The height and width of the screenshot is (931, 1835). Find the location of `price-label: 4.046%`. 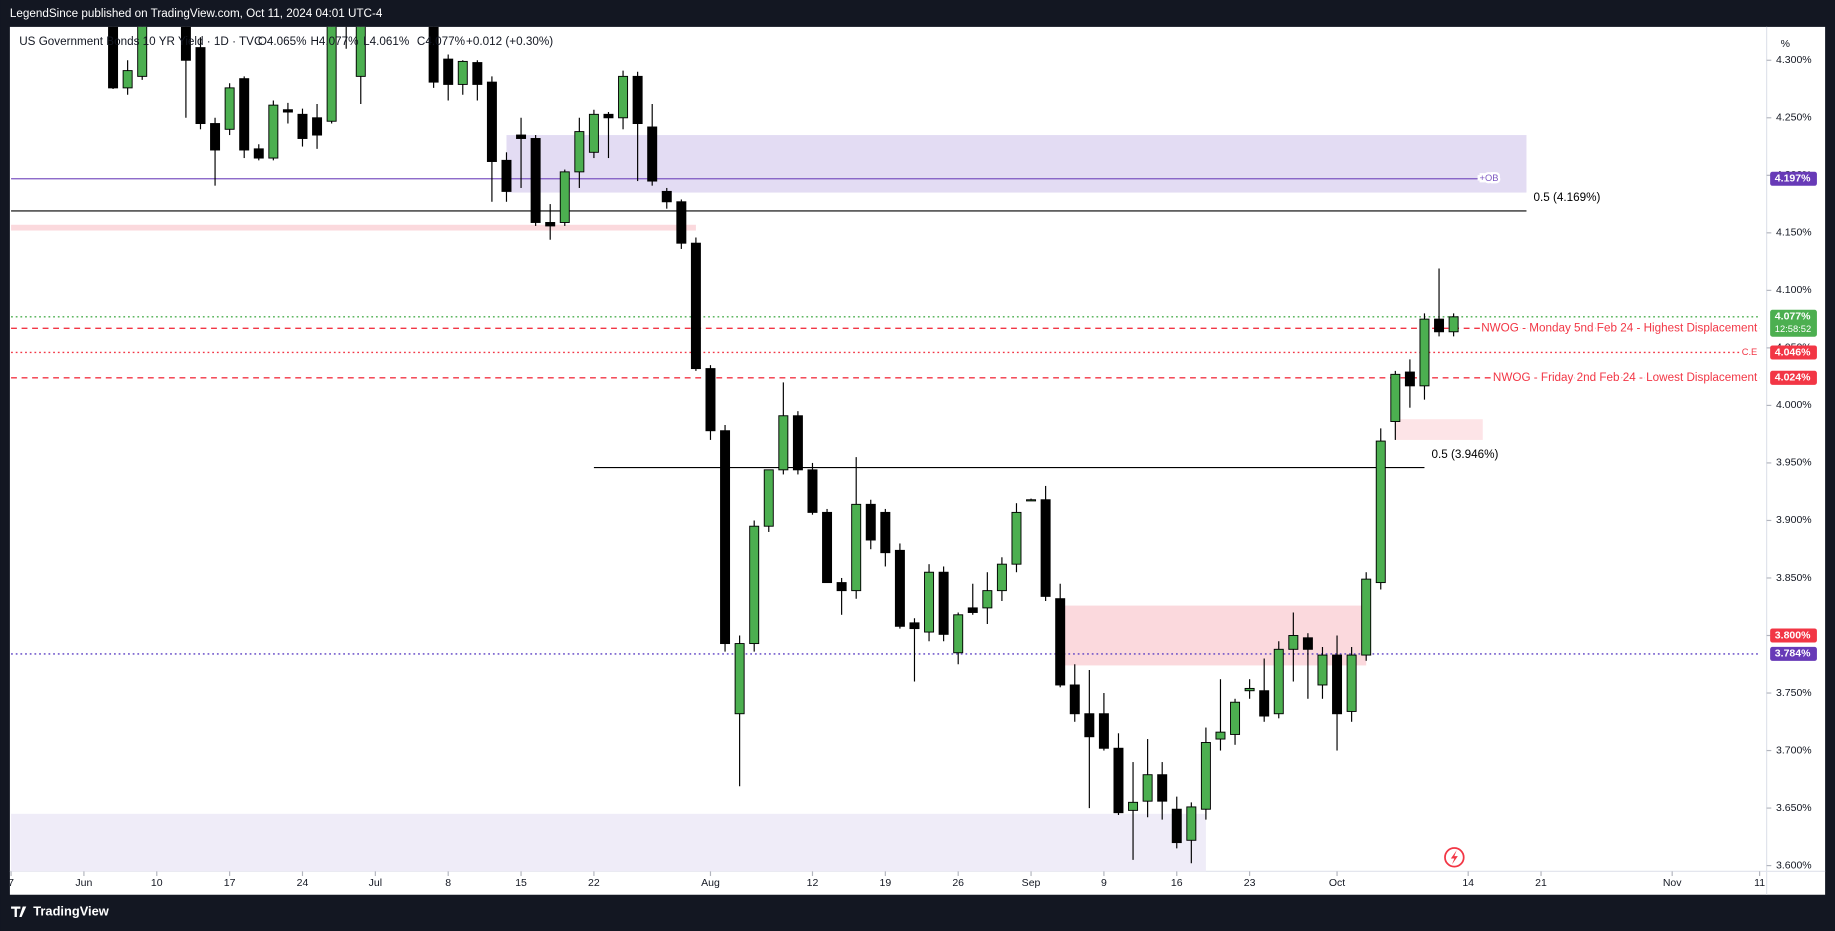

price-label: 4.046% is located at coordinates (1793, 352).